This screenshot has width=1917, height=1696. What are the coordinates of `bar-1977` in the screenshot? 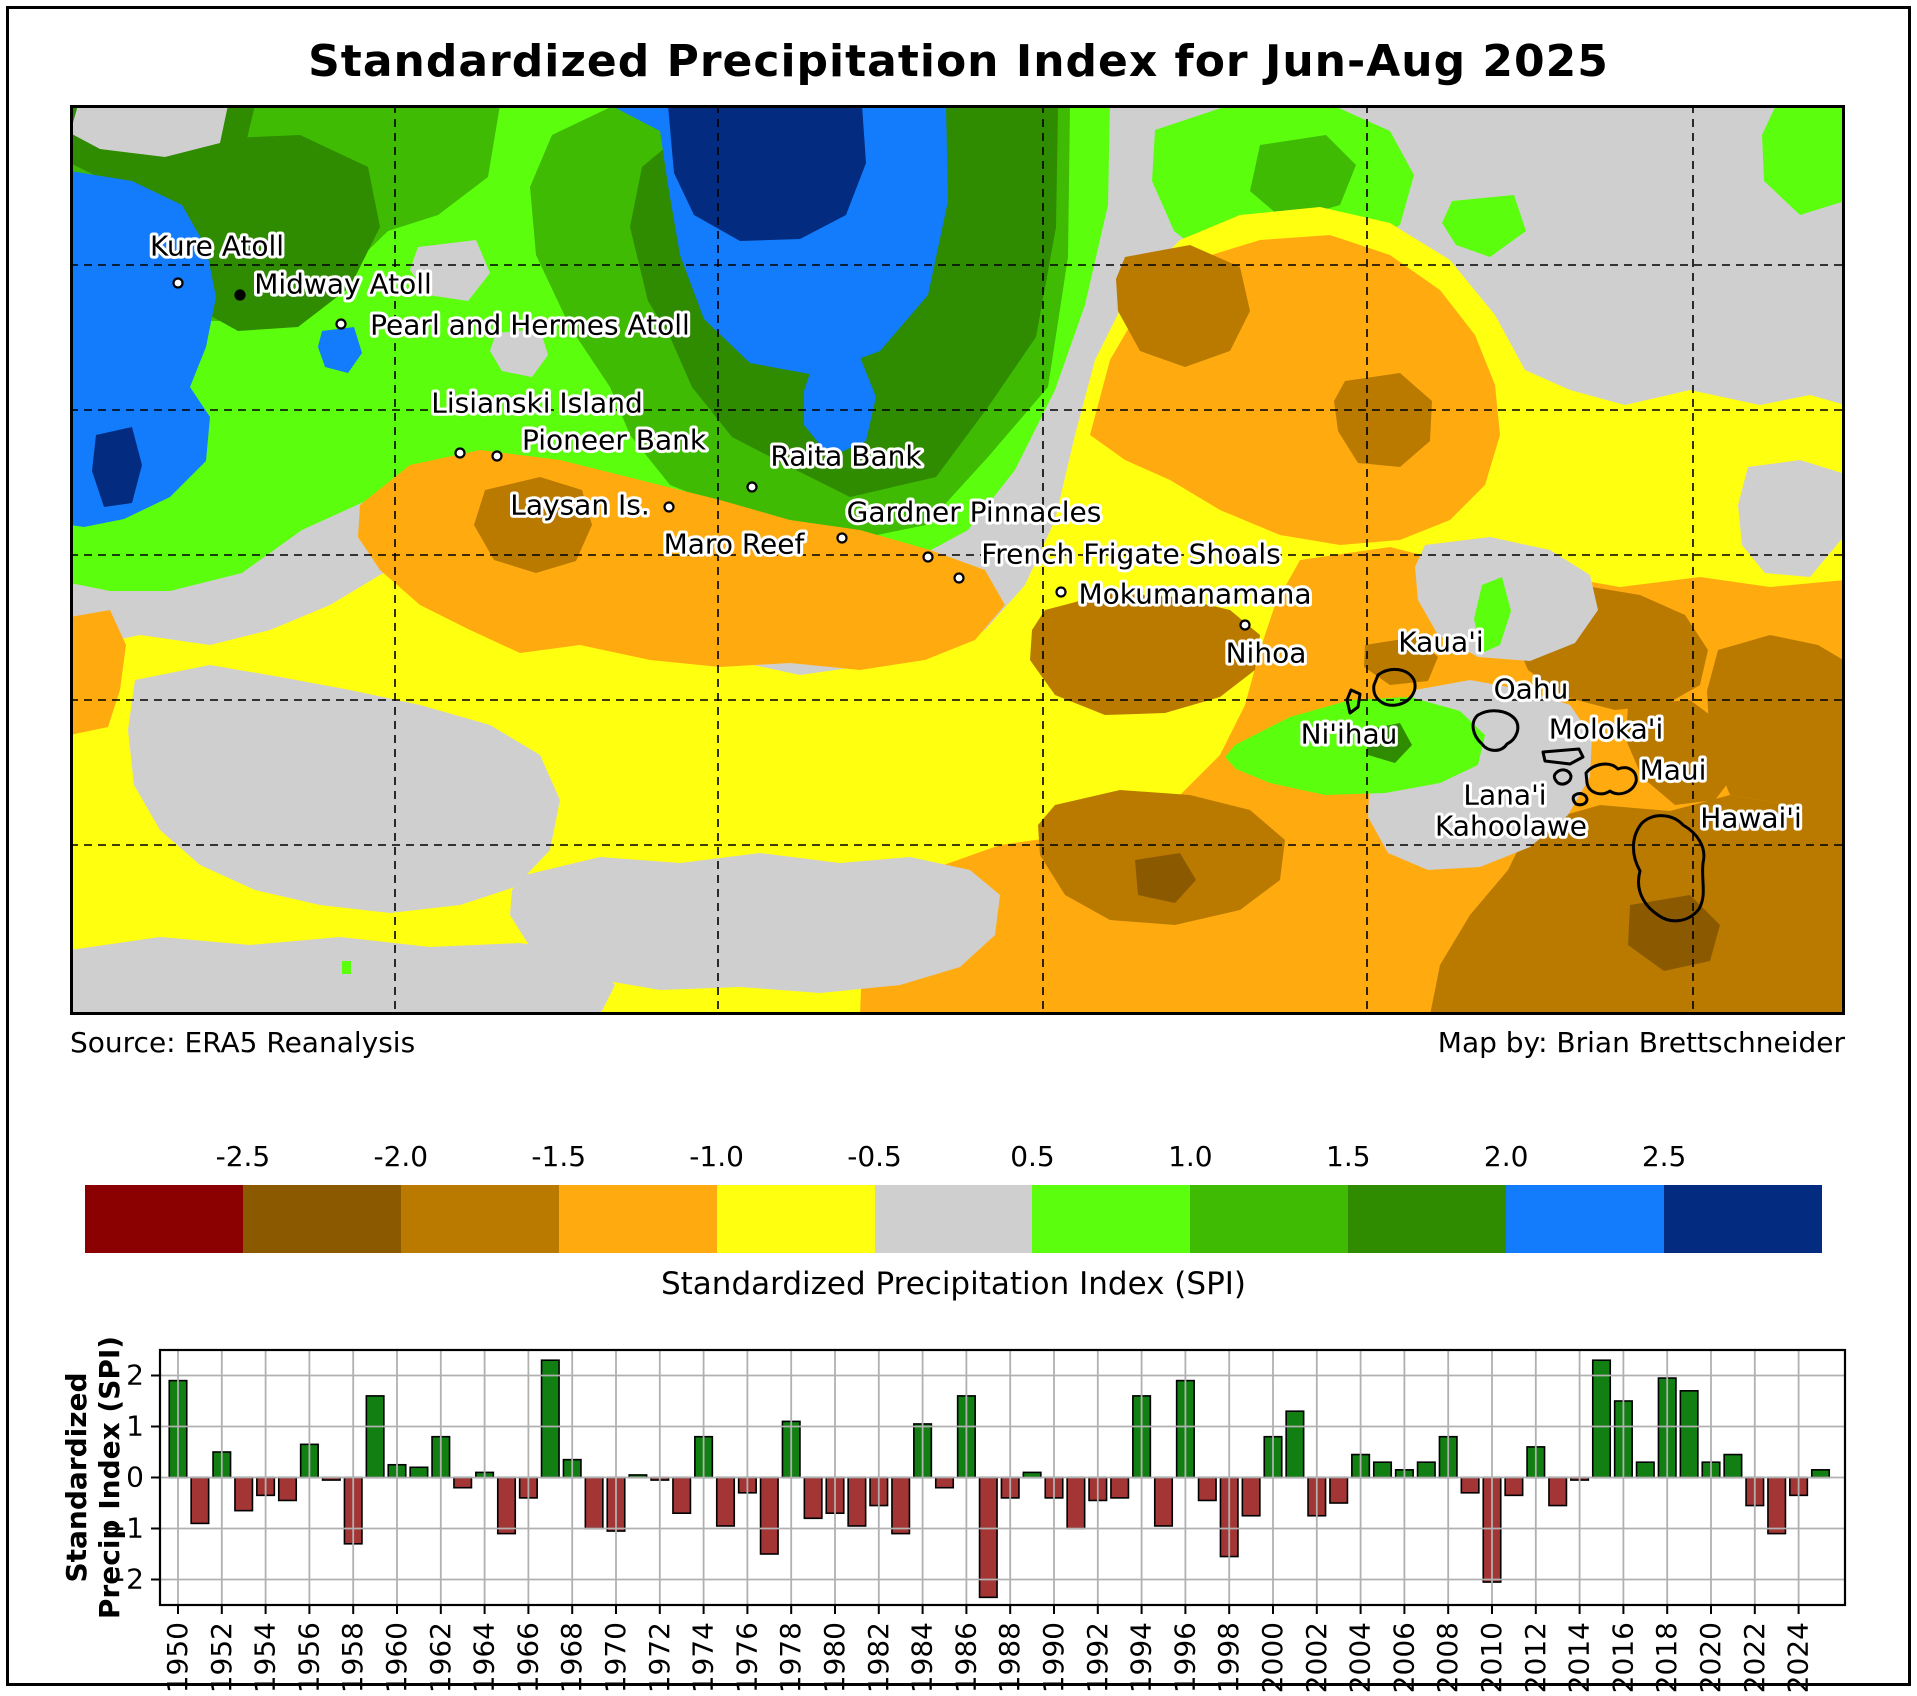 It's located at (769, 1515).